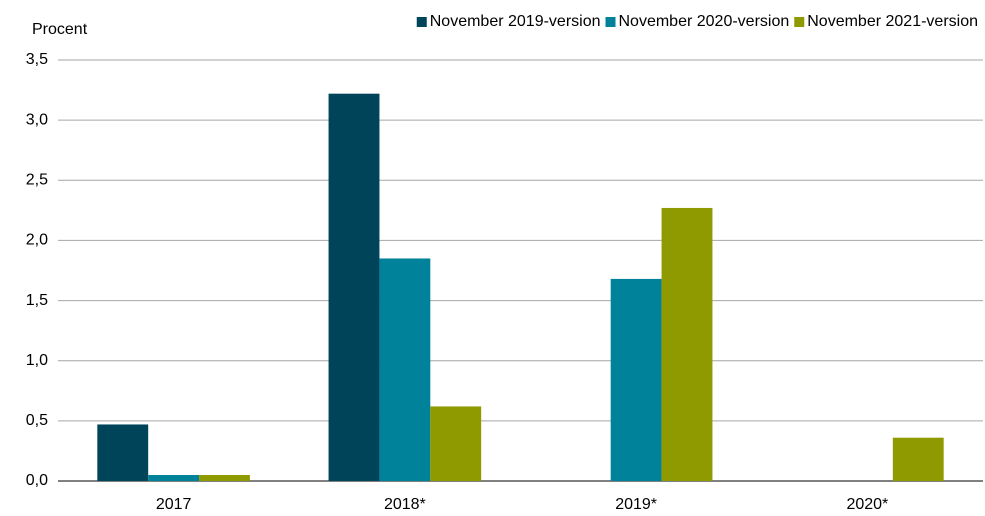 This screenshot has height=516, width=985. I want to click on y-tick-label: 0,0, so click(37, 480).